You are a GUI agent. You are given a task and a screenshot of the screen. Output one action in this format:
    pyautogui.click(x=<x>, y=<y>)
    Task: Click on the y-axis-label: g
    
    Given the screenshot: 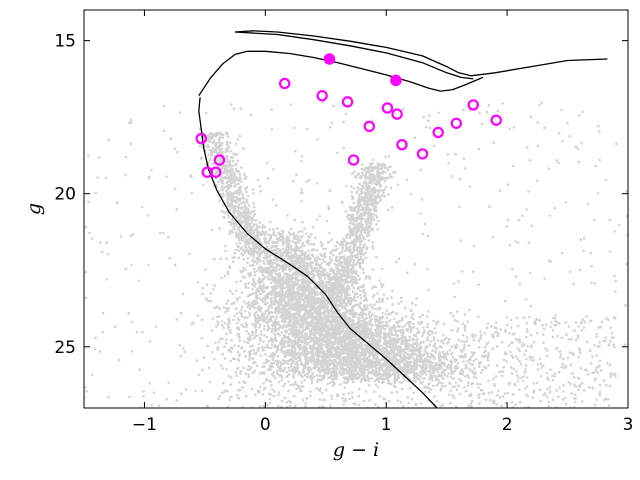 What is the action you would take?
    pyautogui.click(x=34, y=209)
    